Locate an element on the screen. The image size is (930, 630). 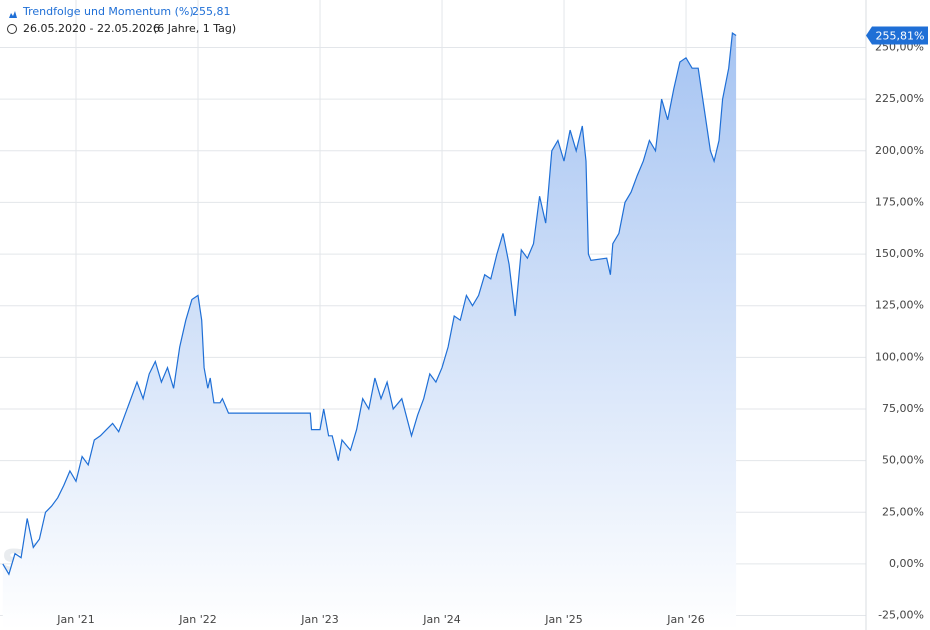
x-tick-label: Jan '26 is located at coordinates (685, 619).